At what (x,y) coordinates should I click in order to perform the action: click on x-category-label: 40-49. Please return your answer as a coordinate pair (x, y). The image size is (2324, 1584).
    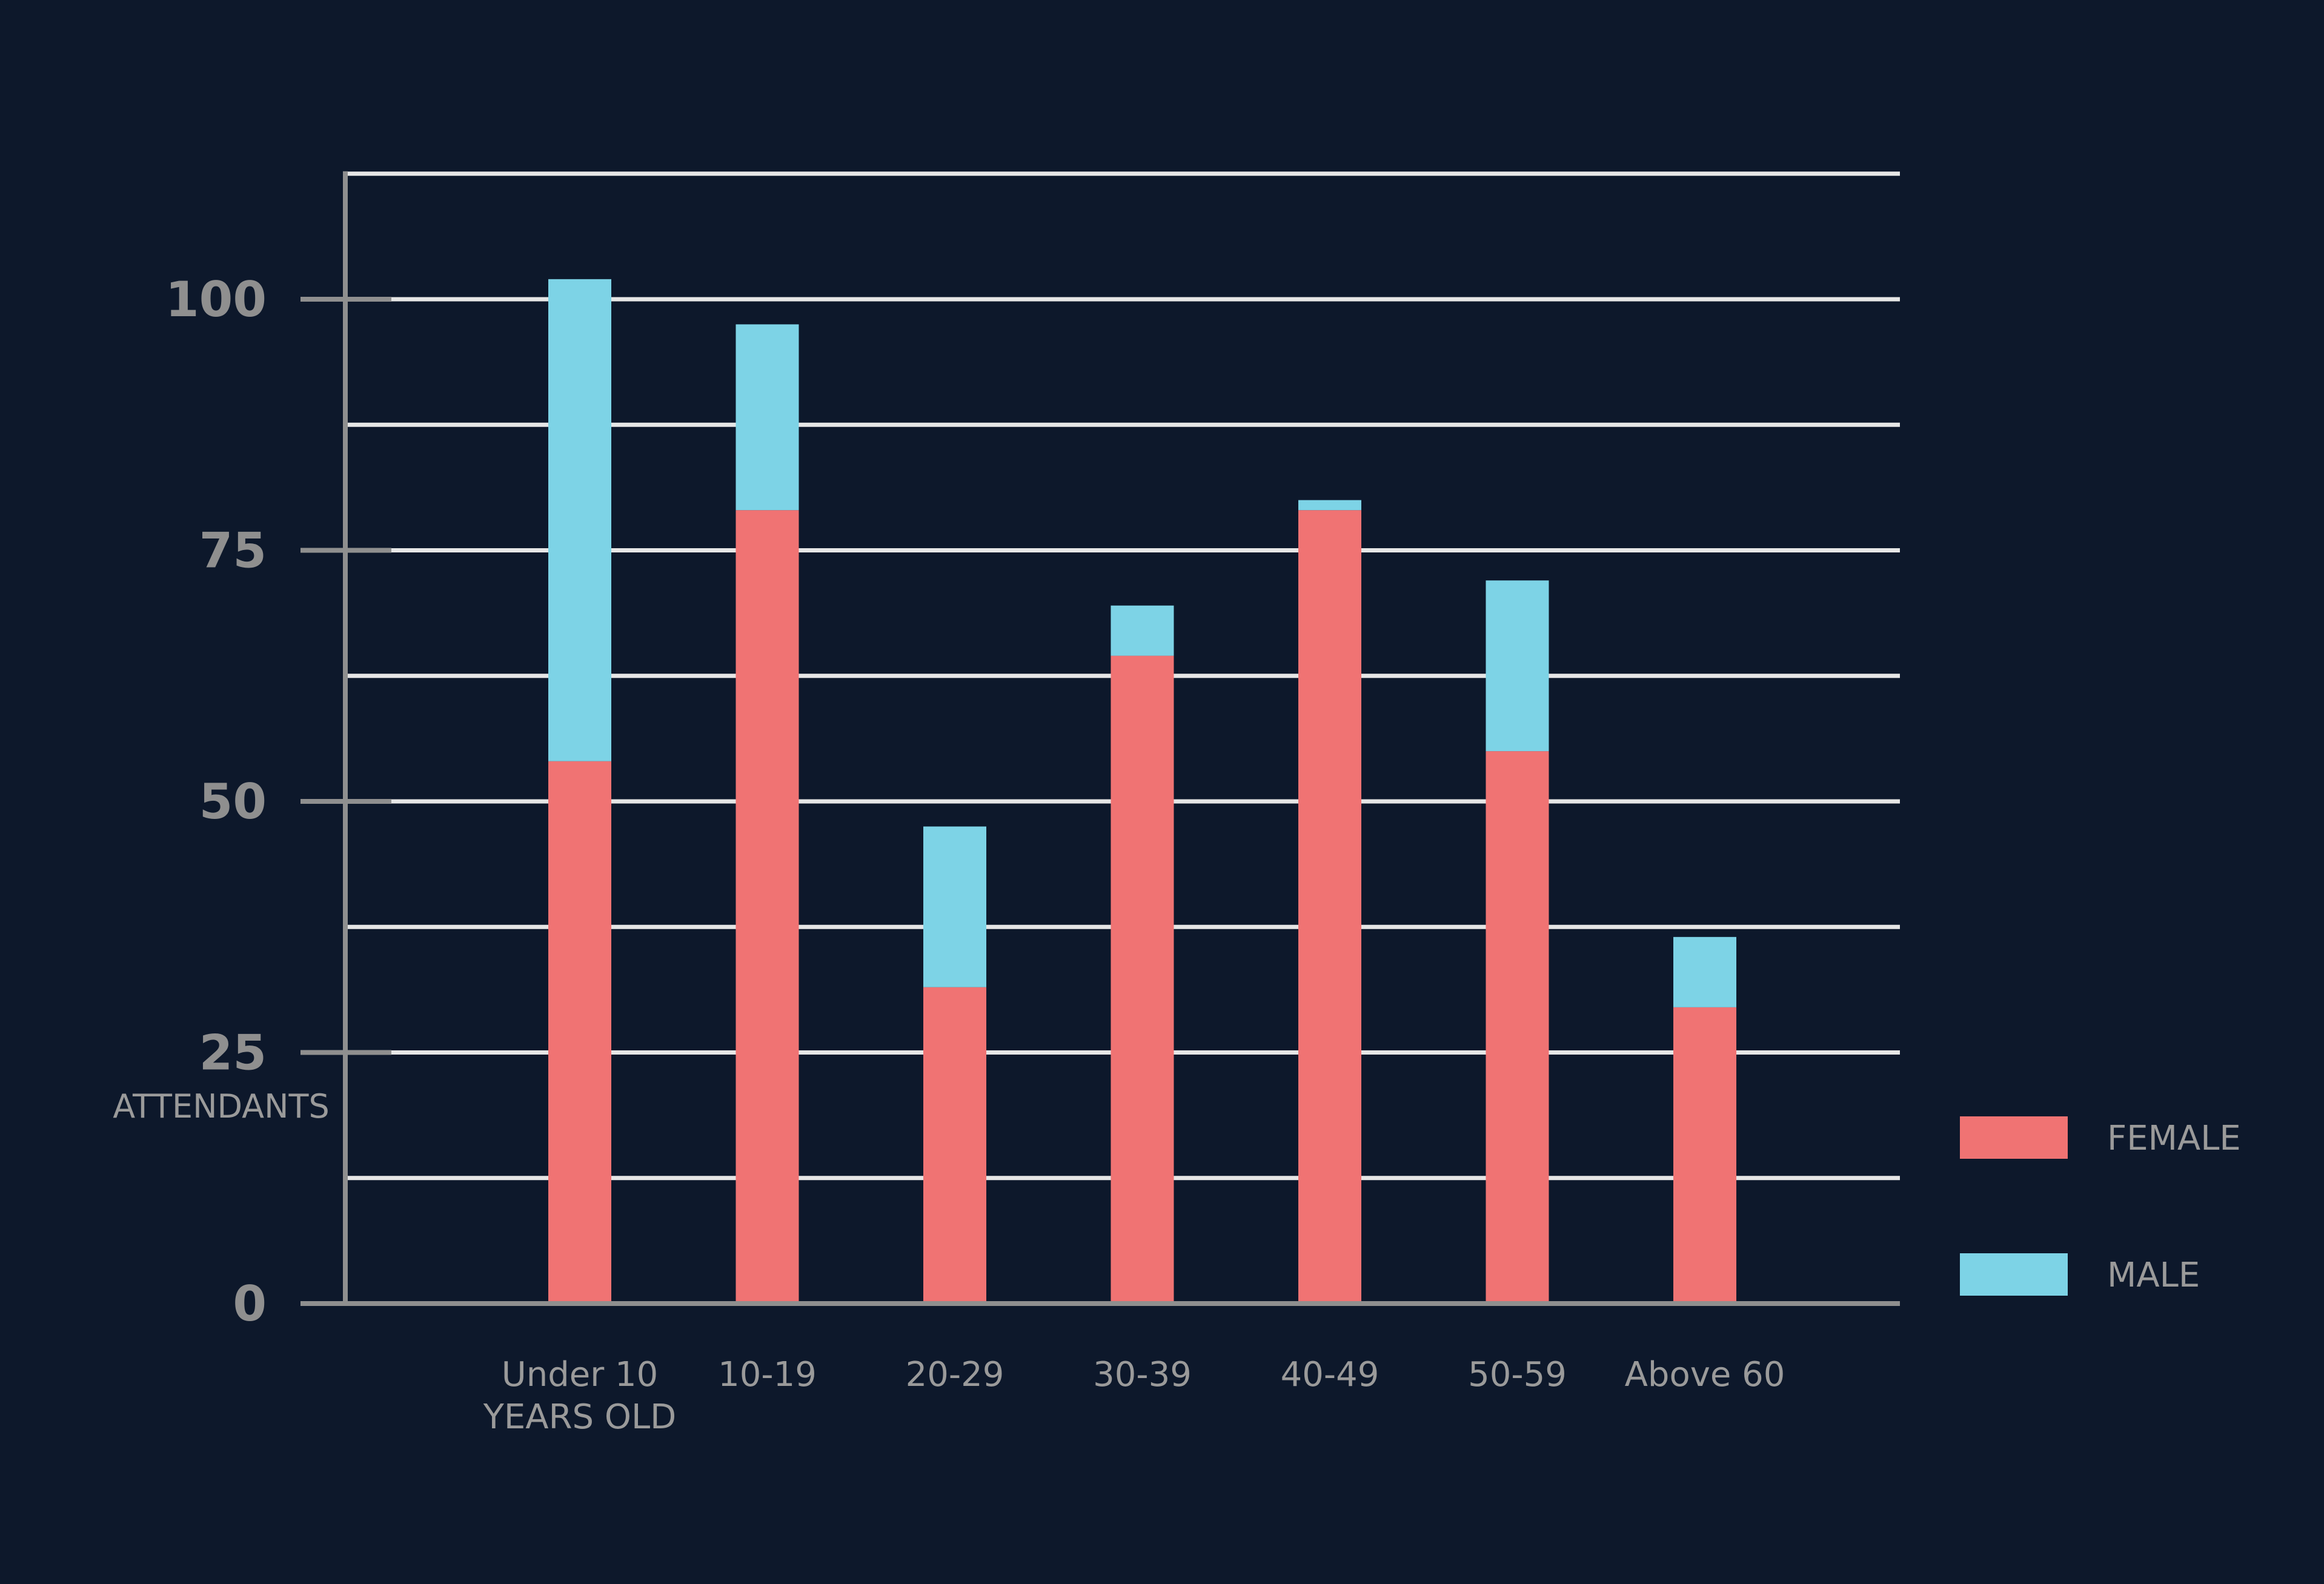
    Looking at the image, I should click on (1330, 1375).